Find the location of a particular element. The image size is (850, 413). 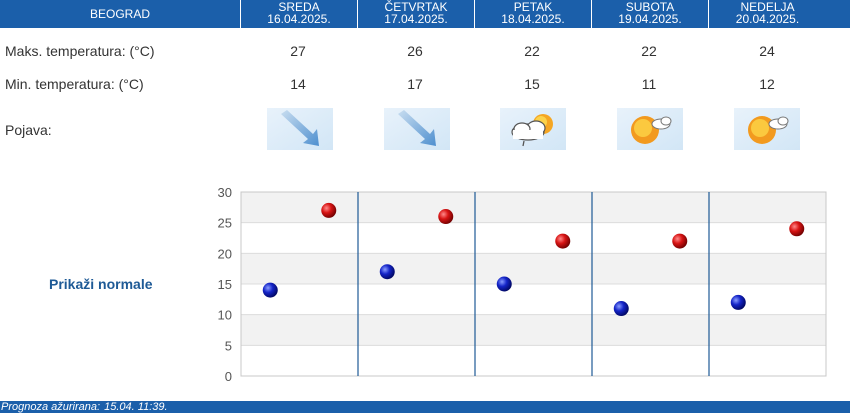

update-footer: Prognoza ažurirana: 15.04. 11:39. is located at coordinates (425, 407).